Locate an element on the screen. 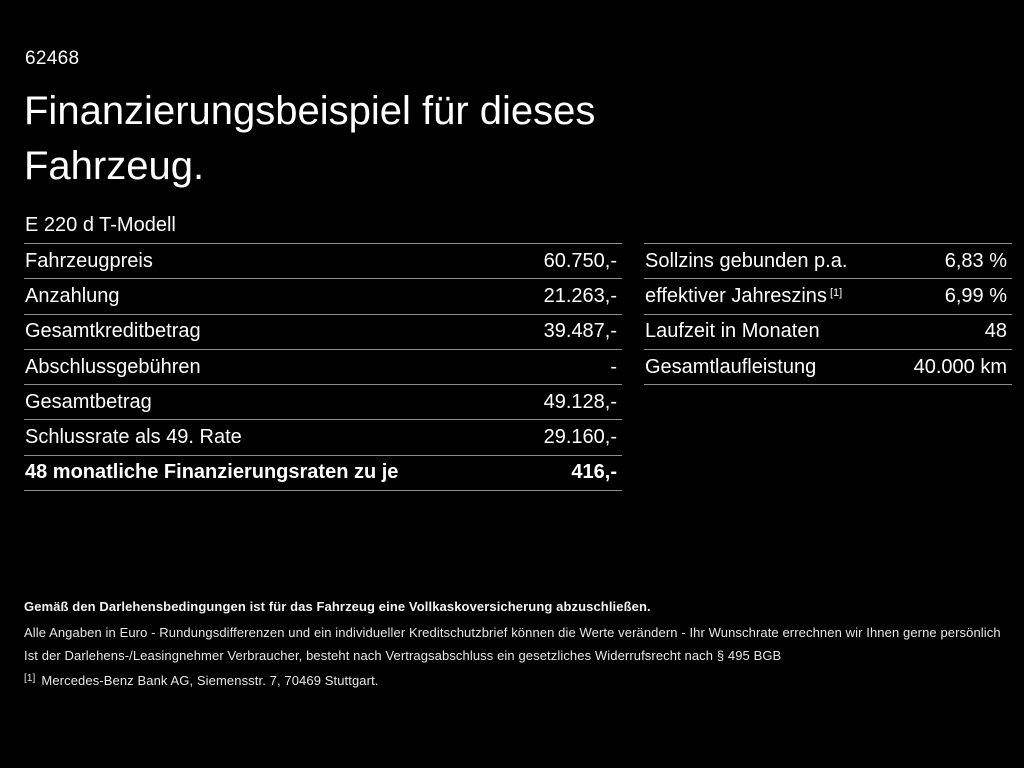  row-value: - is located at coordinates (613, 366).